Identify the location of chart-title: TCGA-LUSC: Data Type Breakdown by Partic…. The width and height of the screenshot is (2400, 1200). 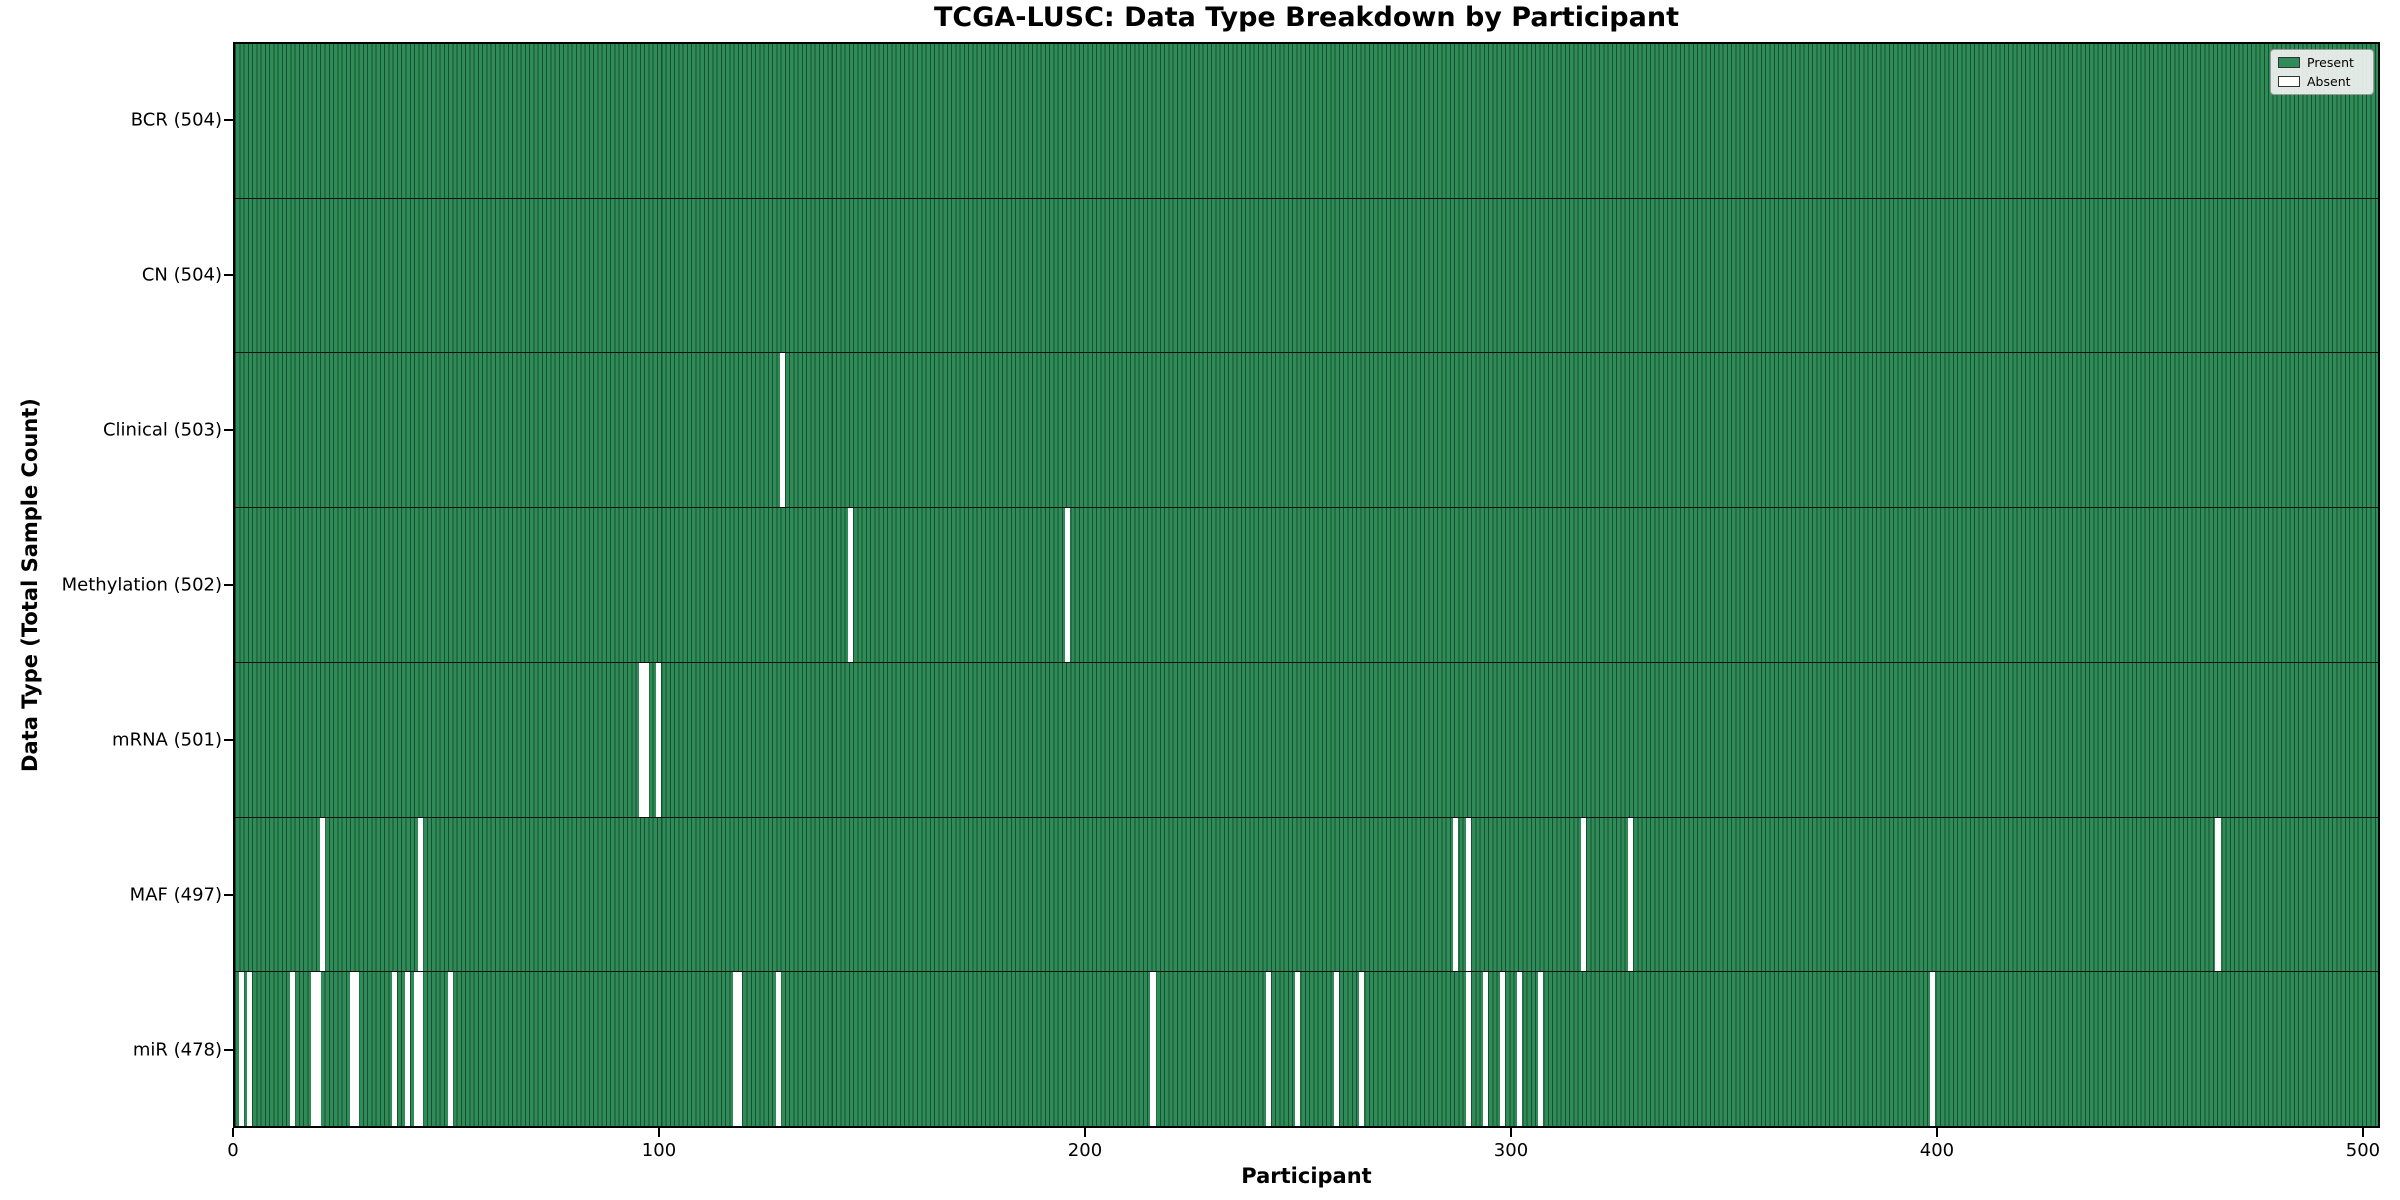
(1306, 17).